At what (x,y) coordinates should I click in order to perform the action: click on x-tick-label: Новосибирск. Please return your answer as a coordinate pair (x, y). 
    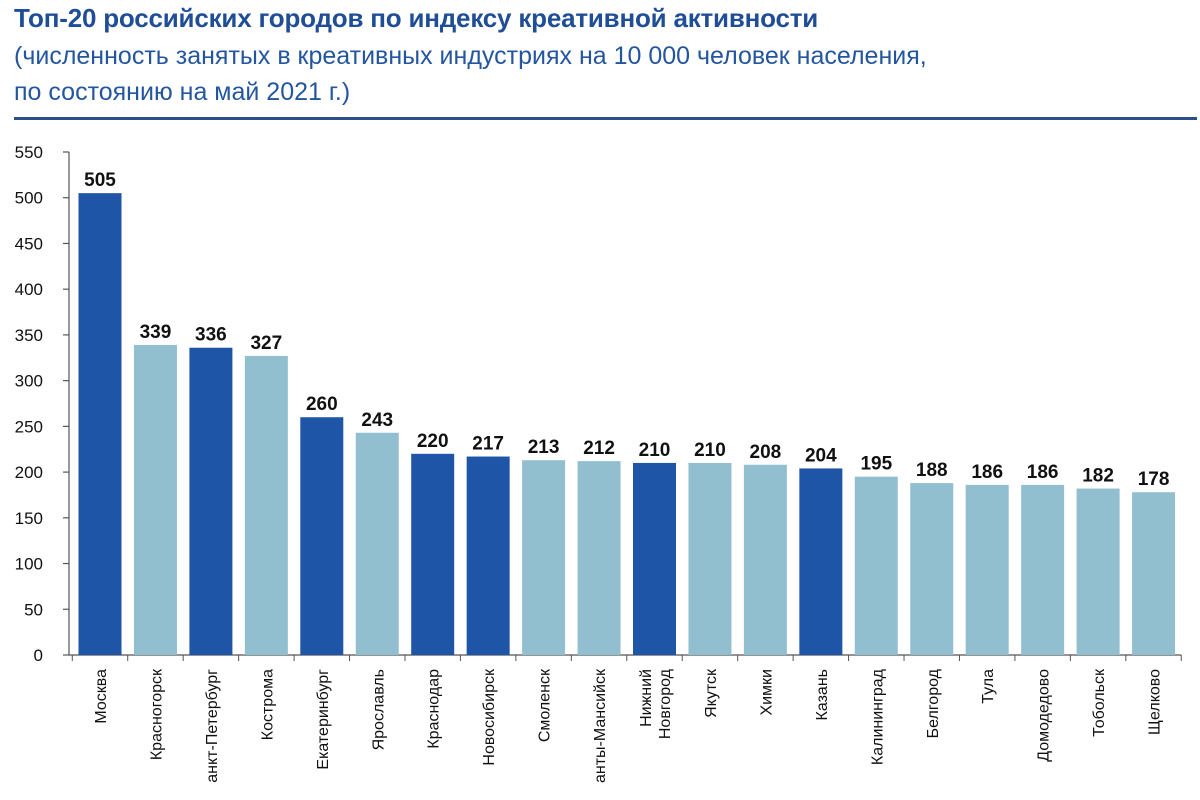
    Looking at the image, I should click on (489, 717).